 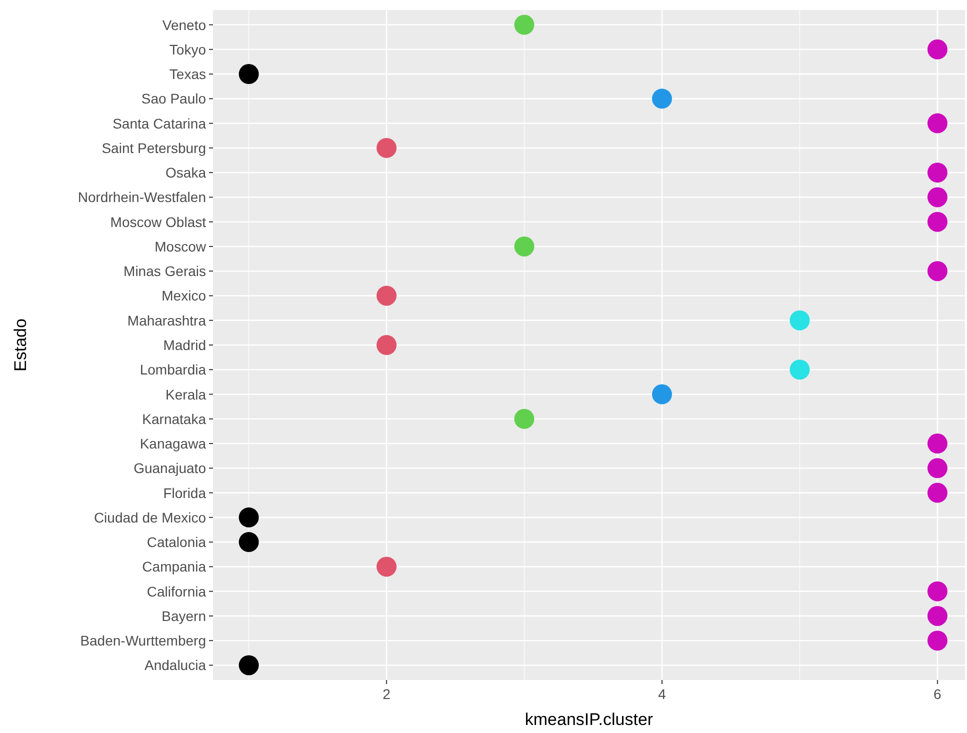 I want to click on y-tick-label: Santa Catarina, so click(x=159, y=123).